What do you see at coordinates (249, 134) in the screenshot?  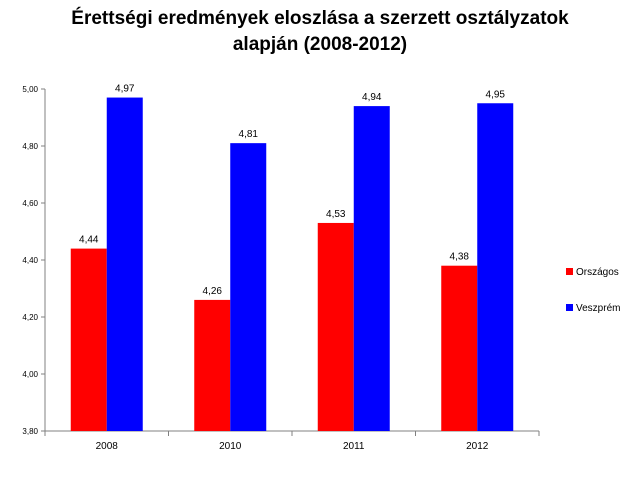 I see `data-label: 4,81` at bounding box center [249, 134].